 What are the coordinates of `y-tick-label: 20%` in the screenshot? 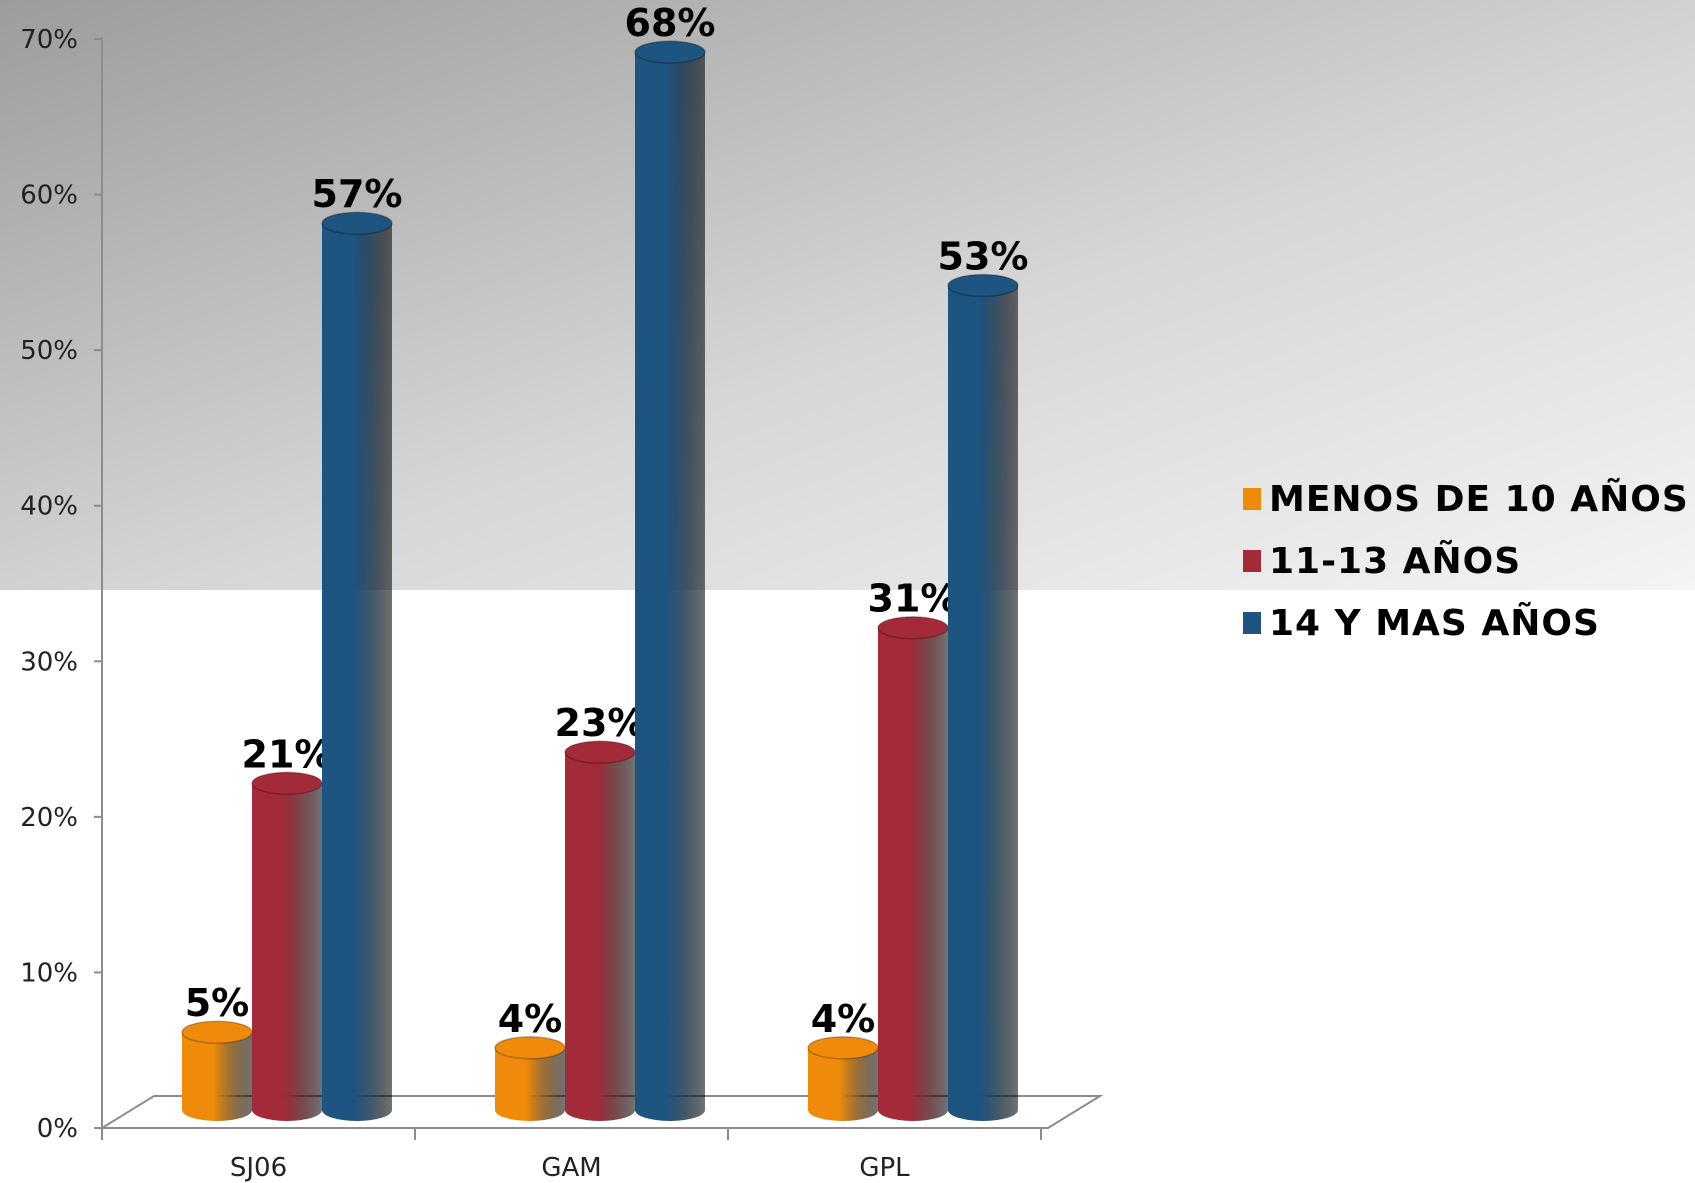 It's located at (49, 818).